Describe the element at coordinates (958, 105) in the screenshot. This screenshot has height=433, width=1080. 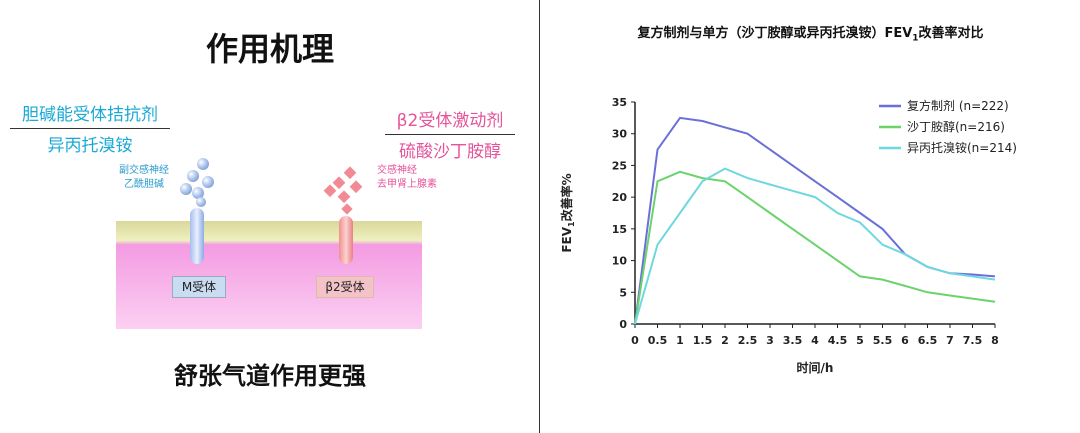
I see `legend-label-1: 复方制剂 (n=222)` at that location.